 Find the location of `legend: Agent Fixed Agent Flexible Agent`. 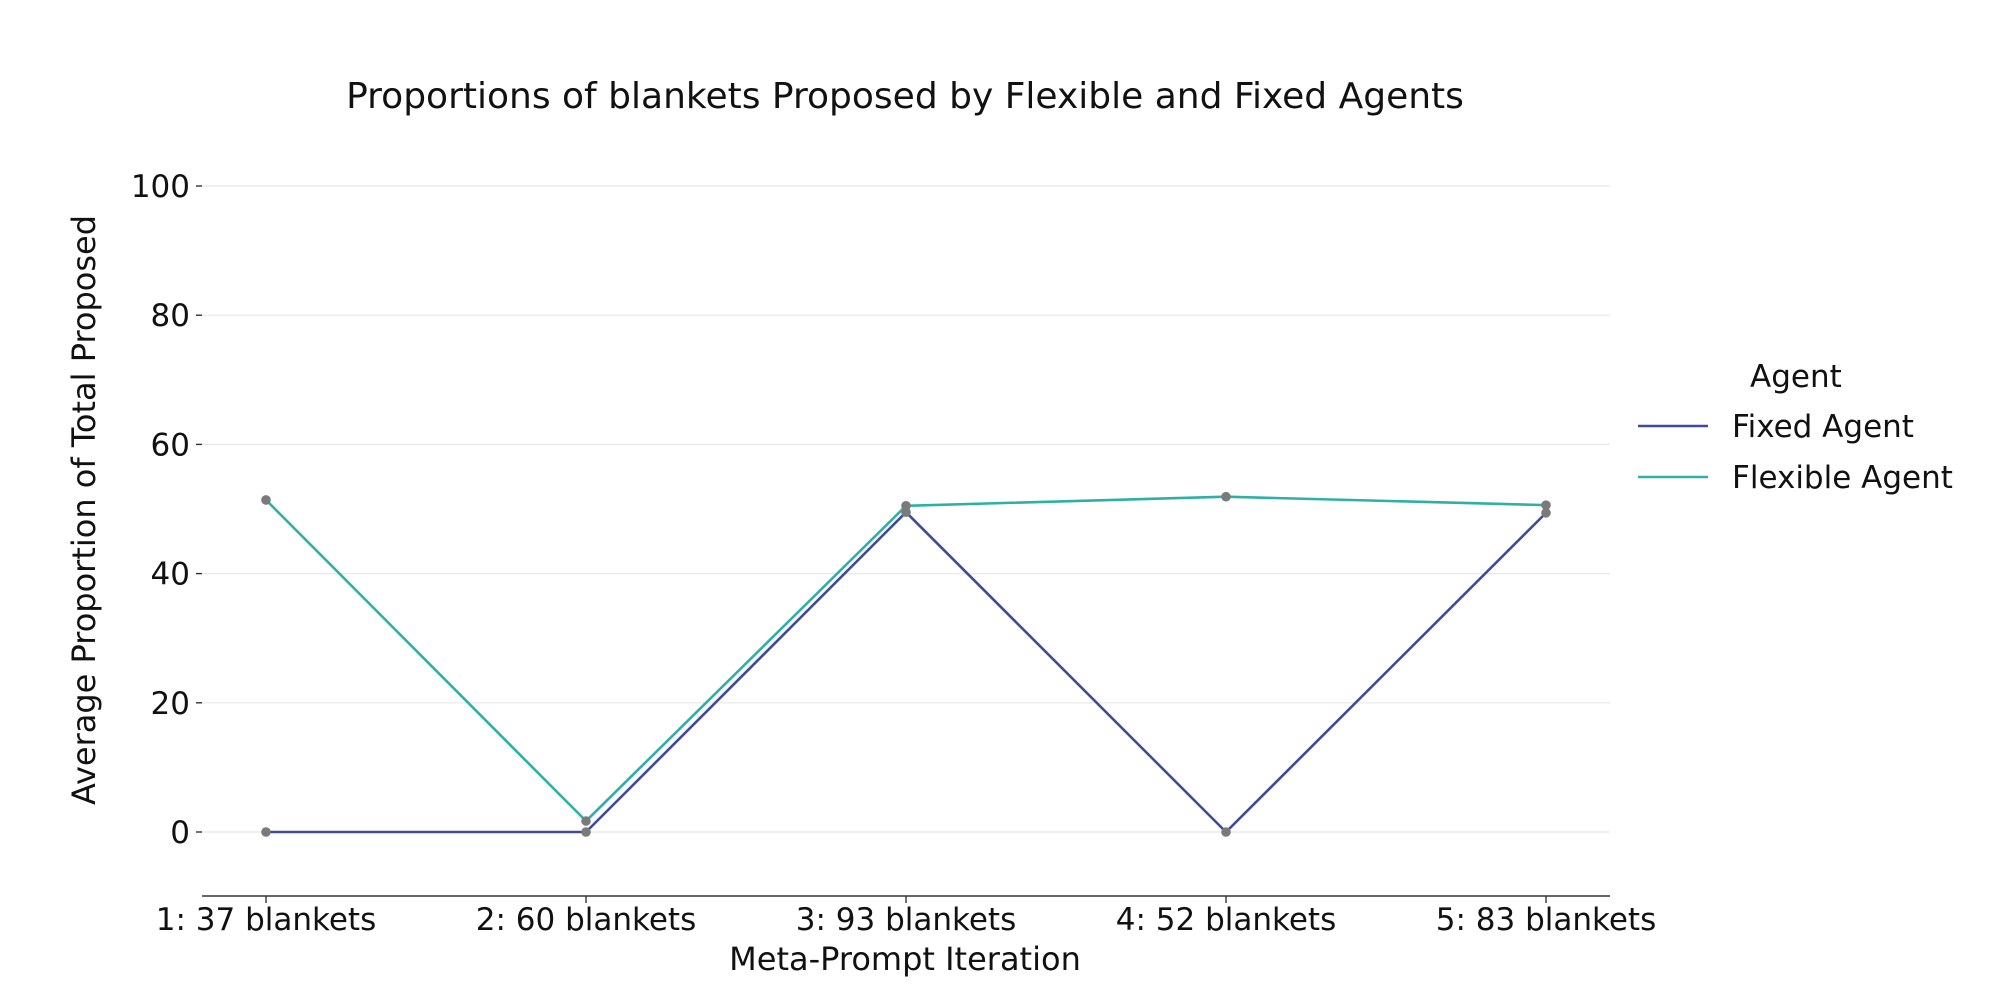

legend: Agent Fixed Agent Flexible Agent is located at coordinates (1795, 427).